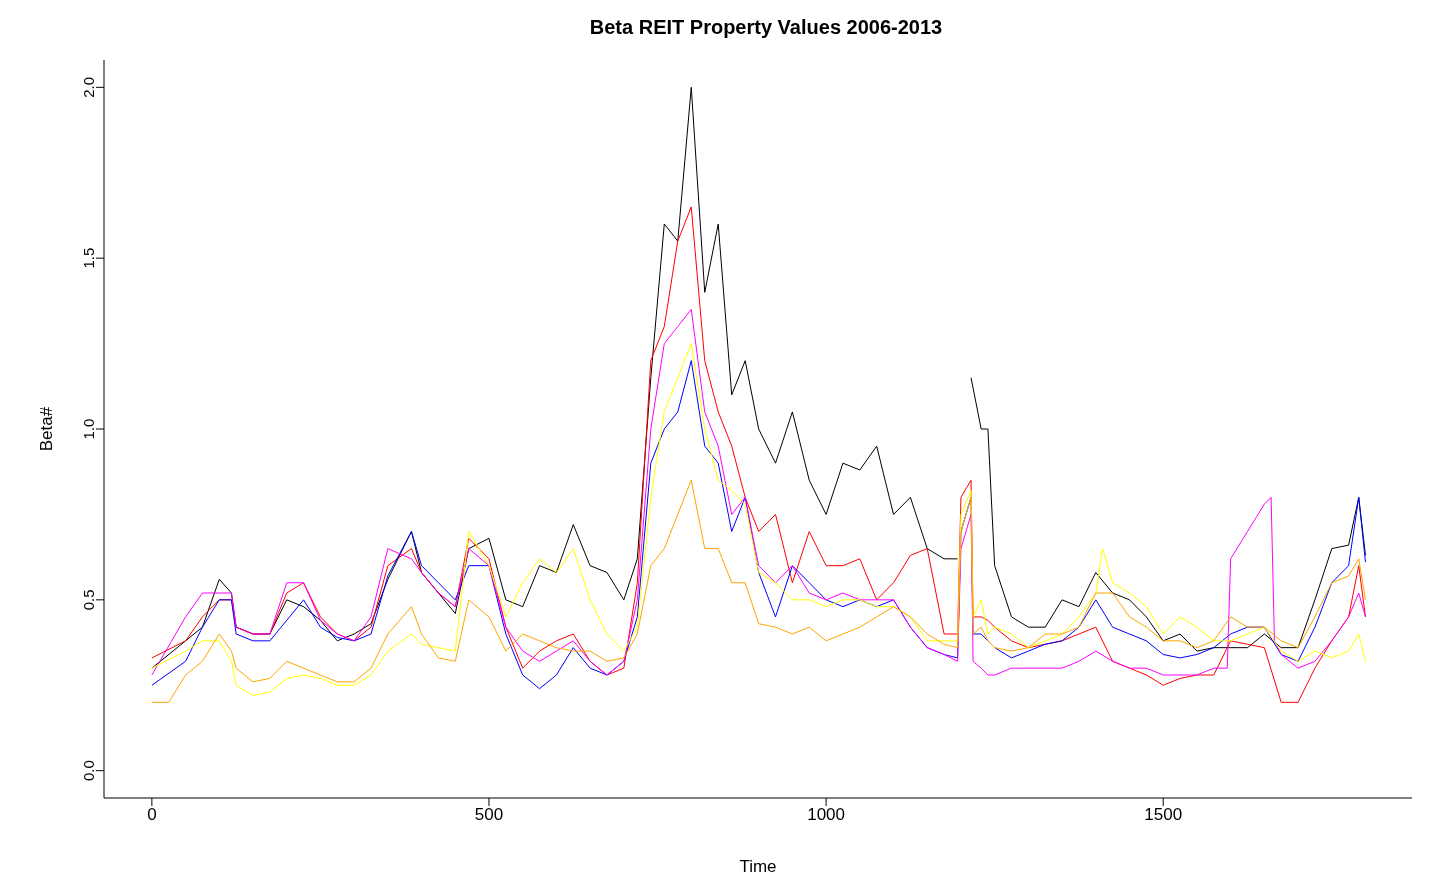  Describe the element at coordinates (766, 27) in the screenshot. I see `chart-title: Beta REIT Property Values 2006-2013` at that location.